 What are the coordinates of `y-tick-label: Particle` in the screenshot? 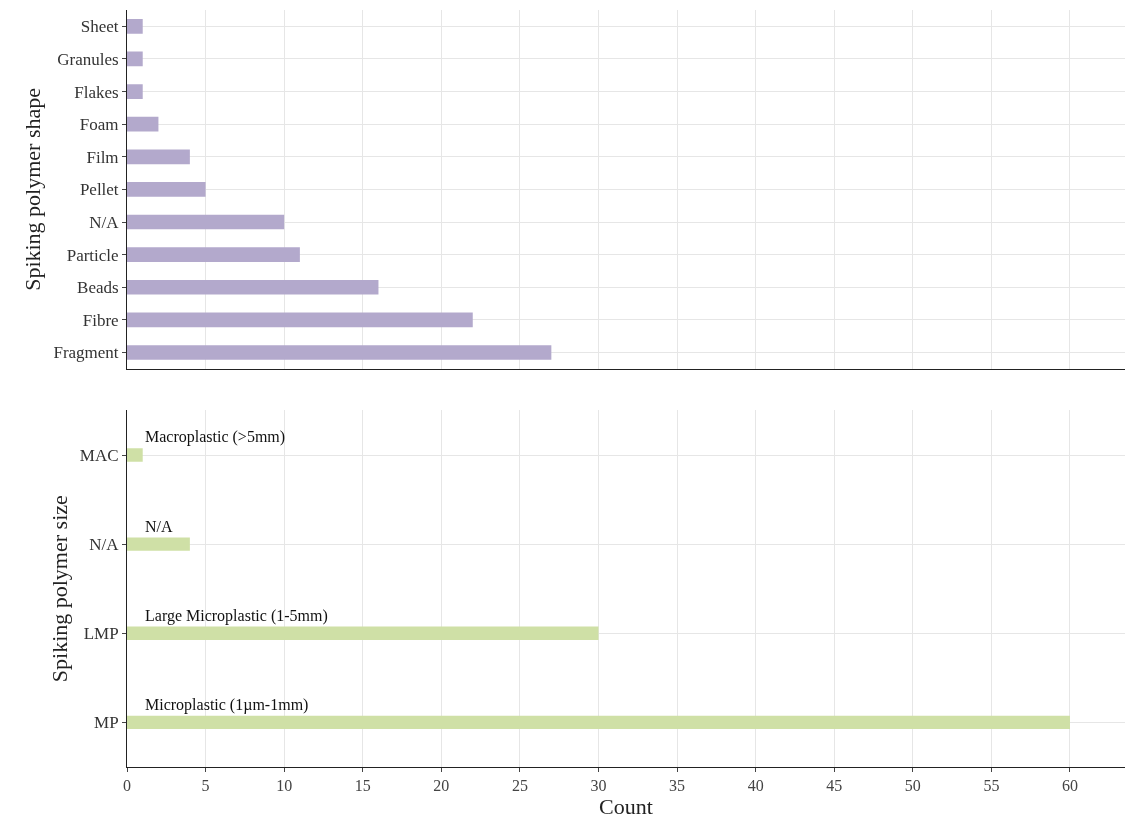 It's located at (92, 255).